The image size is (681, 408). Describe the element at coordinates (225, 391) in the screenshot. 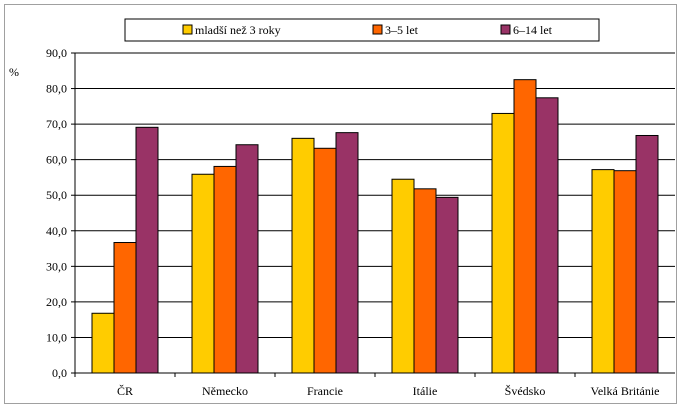

I see `x-category-label: Německo` at that location.